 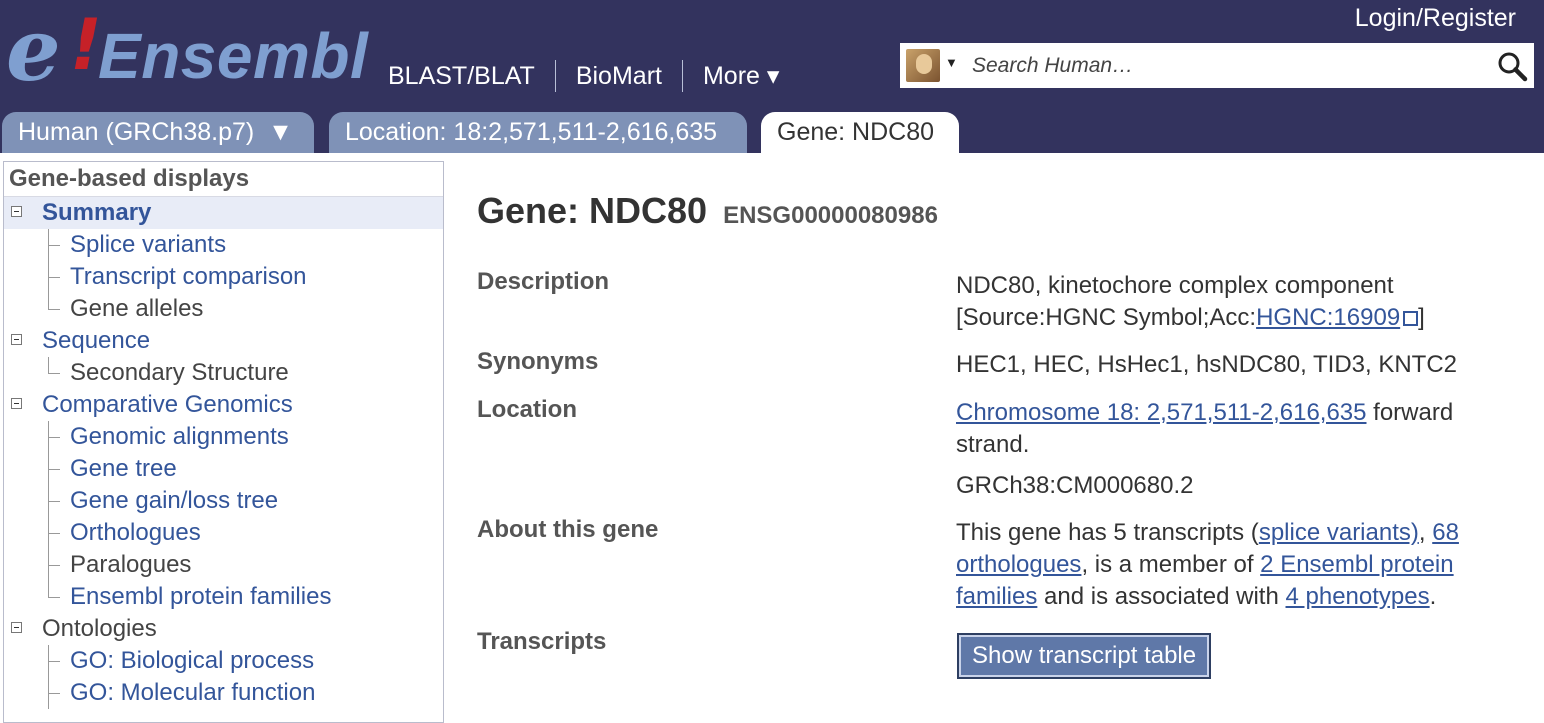 What do you see at coordinates (1175, 285) in the screenshot?
I see `description-text: NDC80, kinetochore complex component` at bounding box center [1175, 285].